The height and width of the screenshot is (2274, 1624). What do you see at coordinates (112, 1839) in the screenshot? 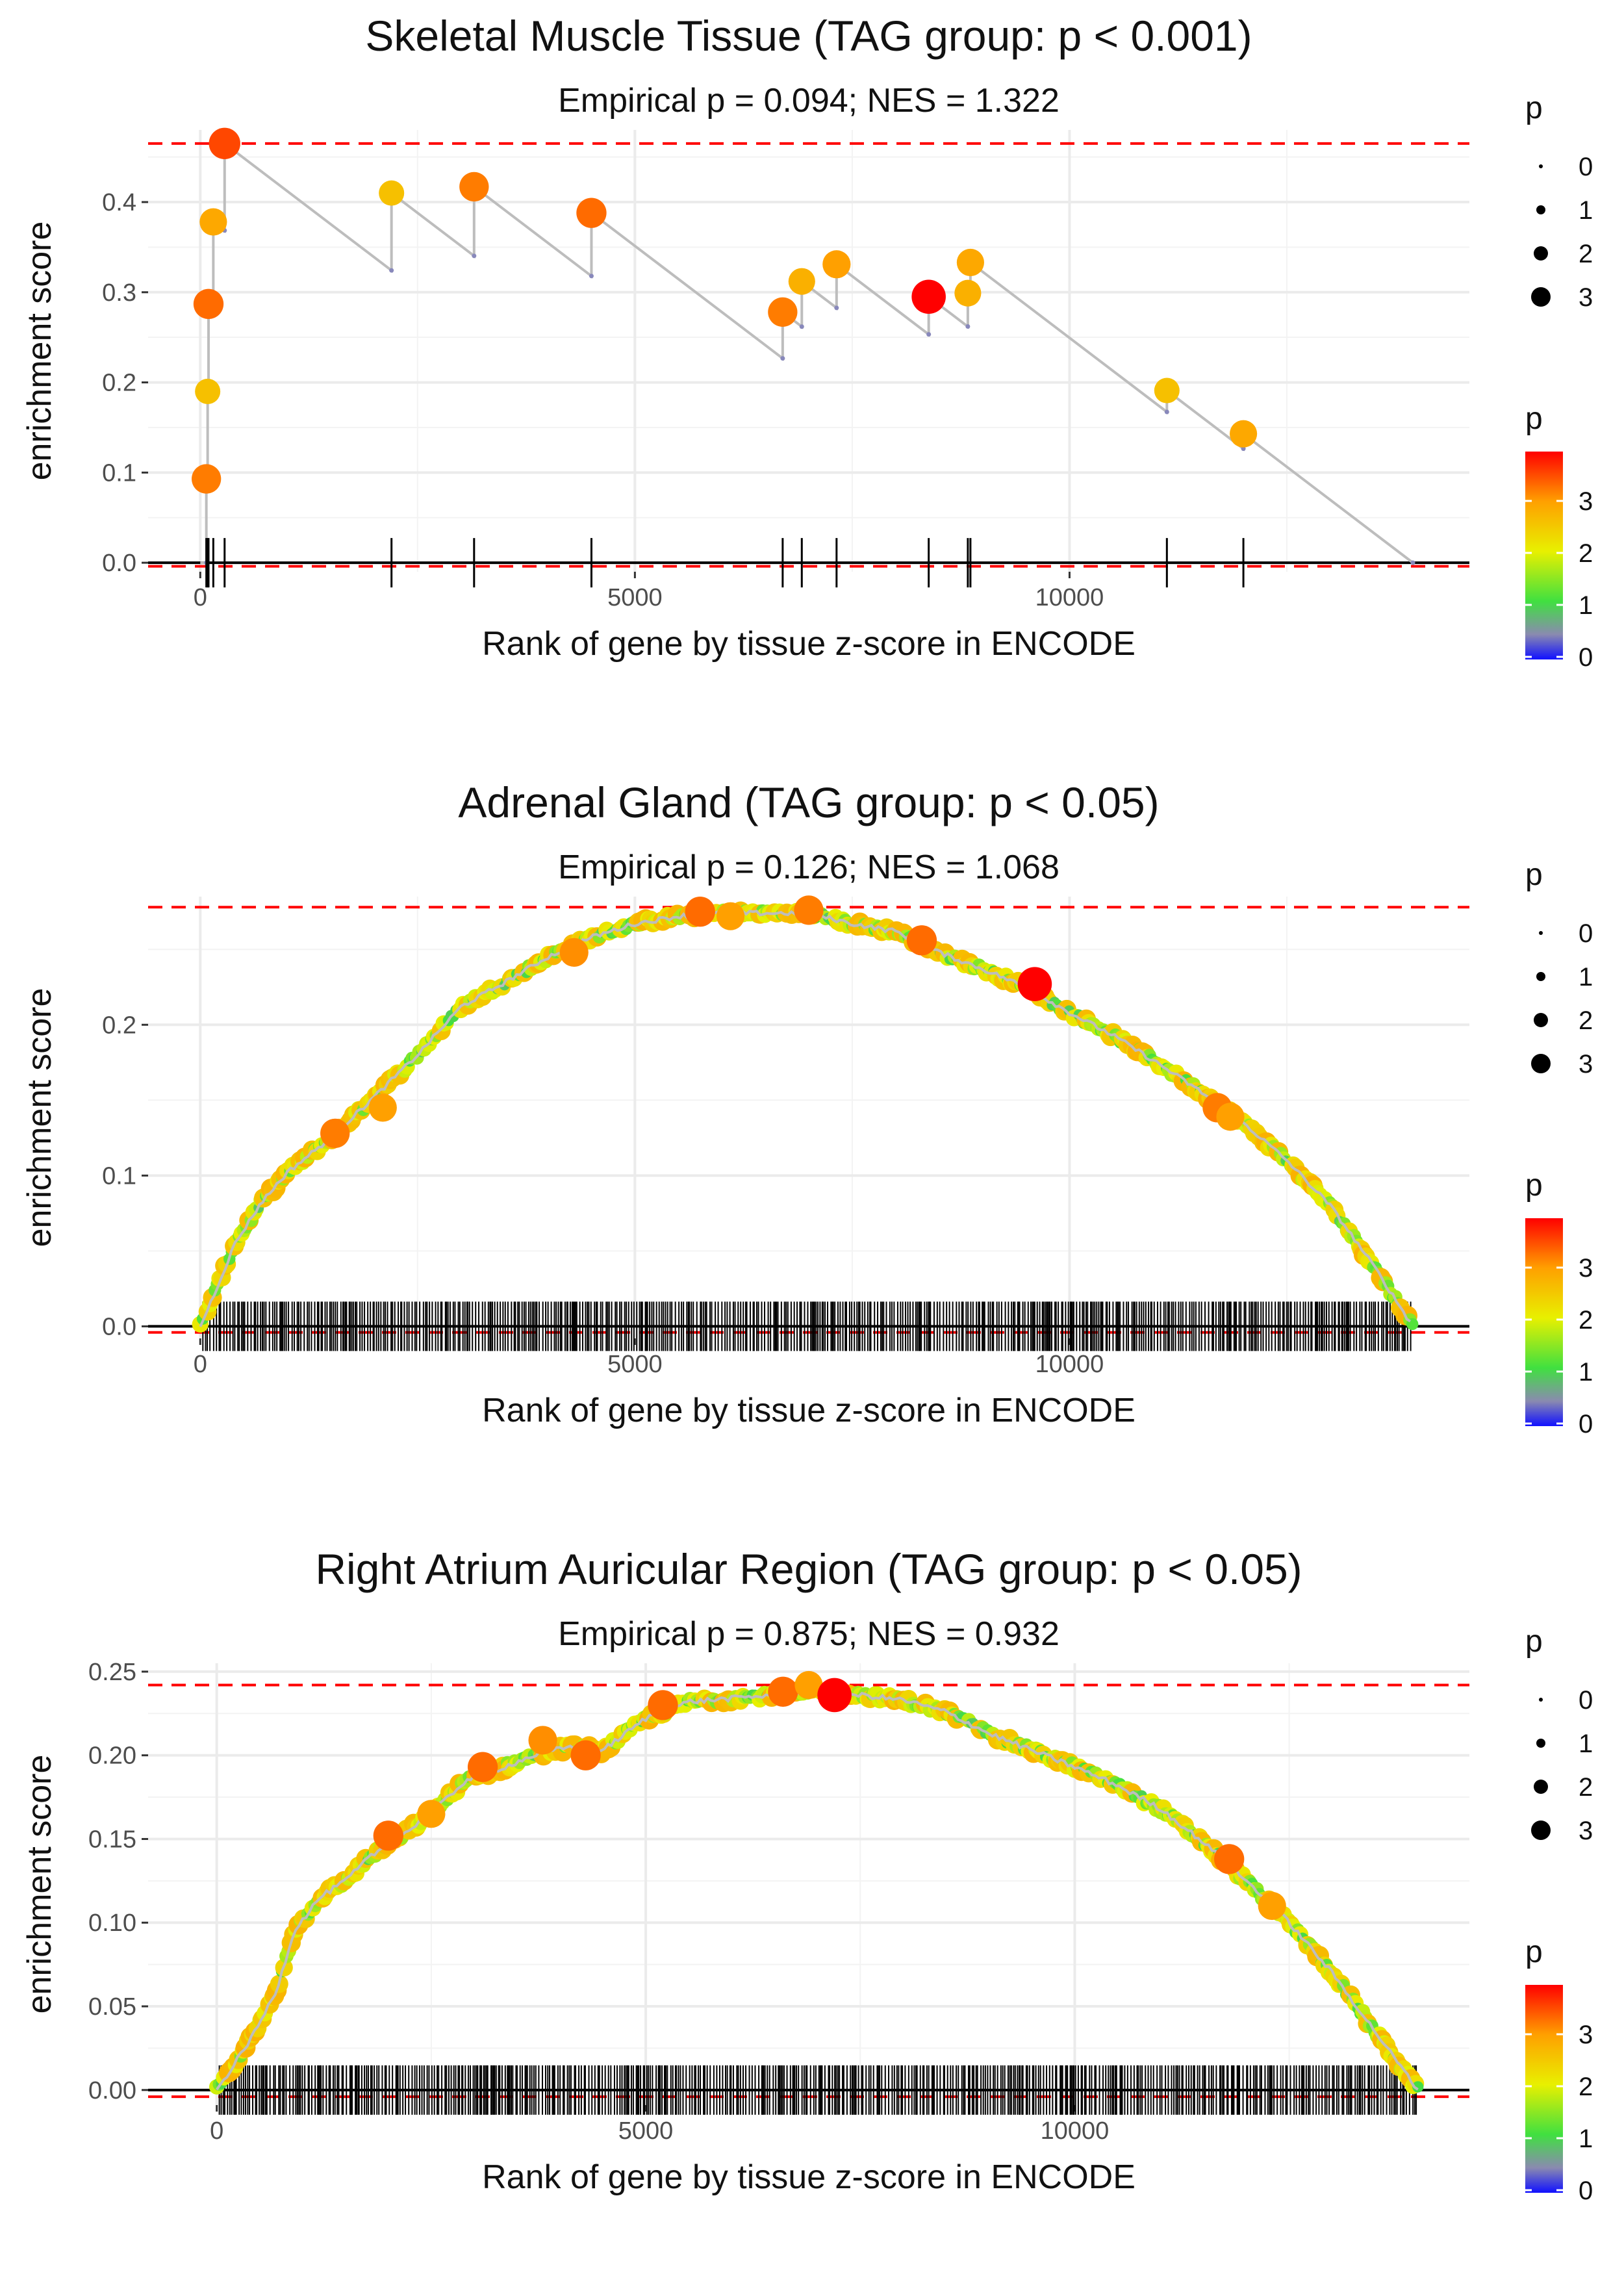
I see `y-tick-label: 0.15` at bounding box center [112, 1839].